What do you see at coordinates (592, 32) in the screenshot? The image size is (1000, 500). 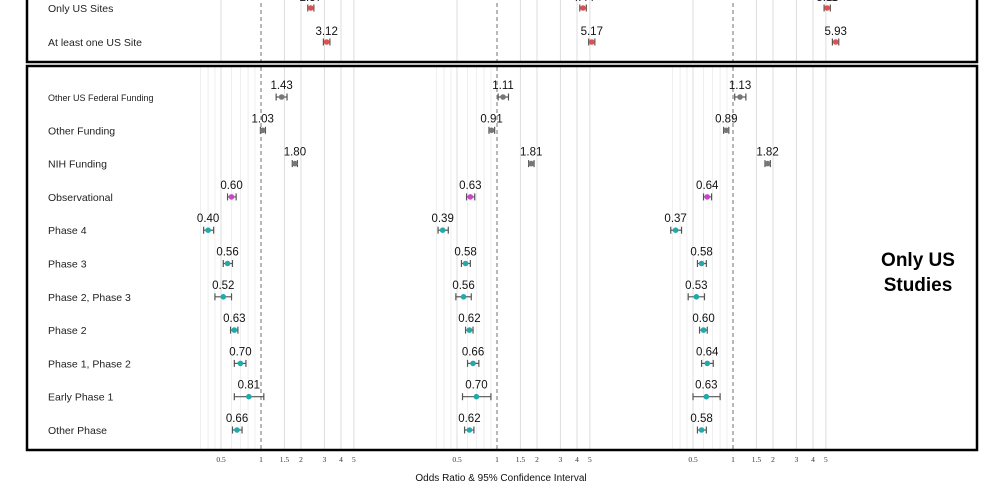 I see `value-label: 5.17` at bounding box center [592, 32].